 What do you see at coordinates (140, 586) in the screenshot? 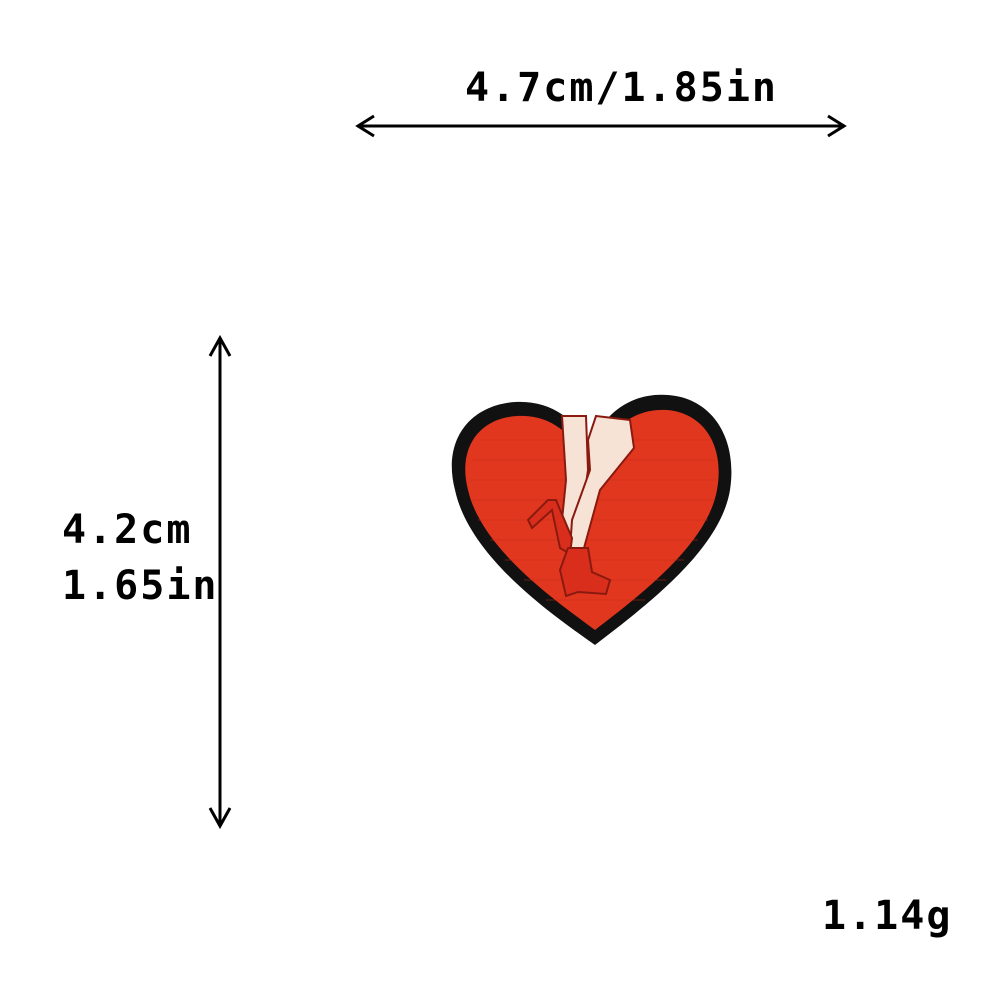
I see `height-label-in: 1.65in` at bounding box center [140, 586].